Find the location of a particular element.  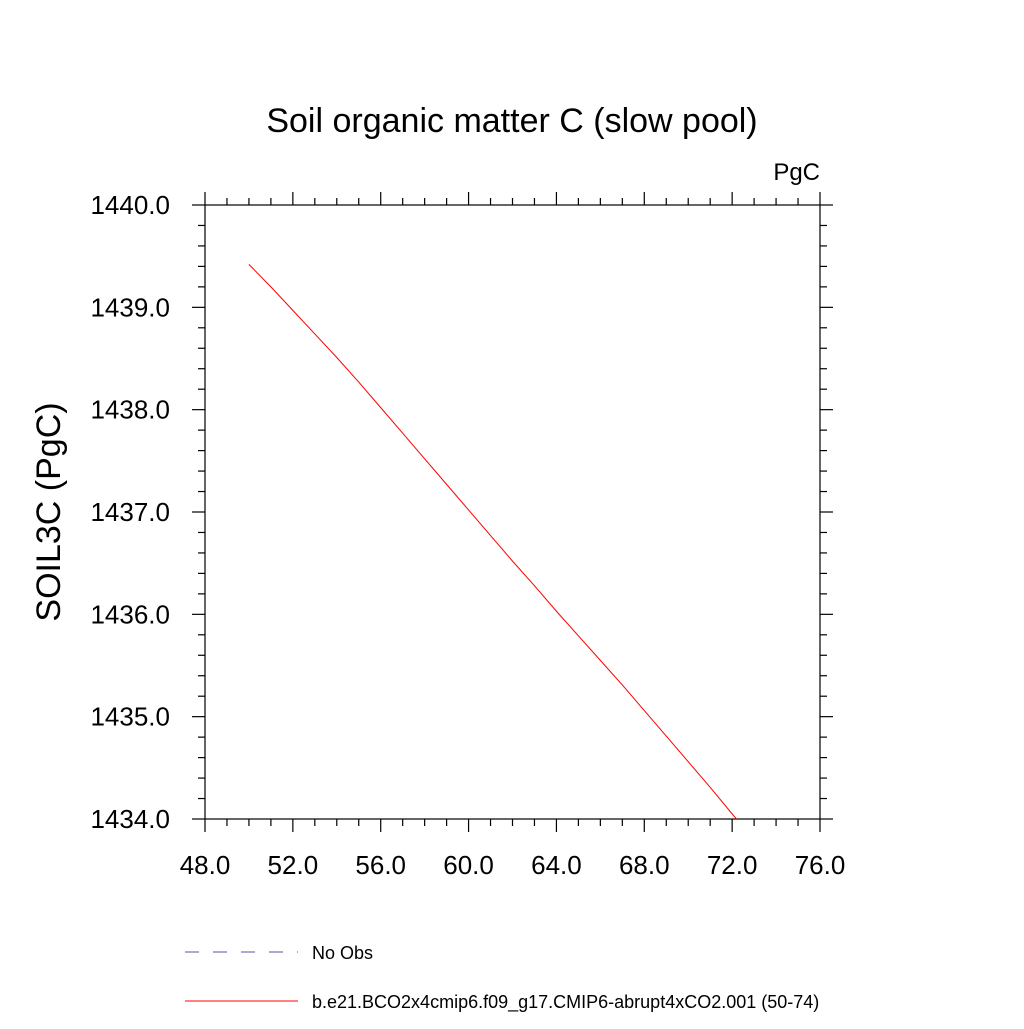

x-tick-label: 56.0 is located at coordinates (380, 865).